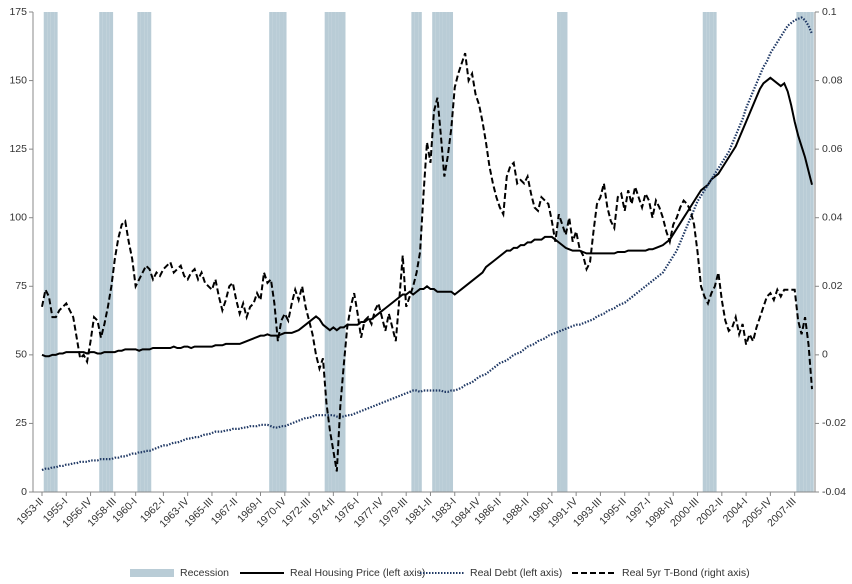 The width and height of the screenshot is (852, 584). Describe the element at coordinates (832, 286) in the screenshot. I see `y2-tick-label: 0.02` at that location.